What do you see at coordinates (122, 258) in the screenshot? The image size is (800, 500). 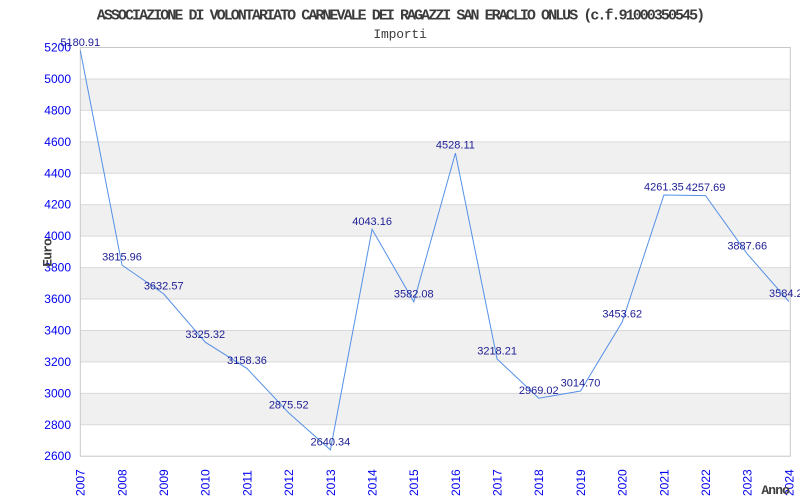 I see `svg-text: 3815.96` at bounding box center [122, 258].